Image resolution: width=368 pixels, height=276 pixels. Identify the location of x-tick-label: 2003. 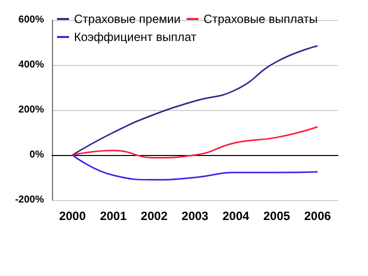
(195, 216).